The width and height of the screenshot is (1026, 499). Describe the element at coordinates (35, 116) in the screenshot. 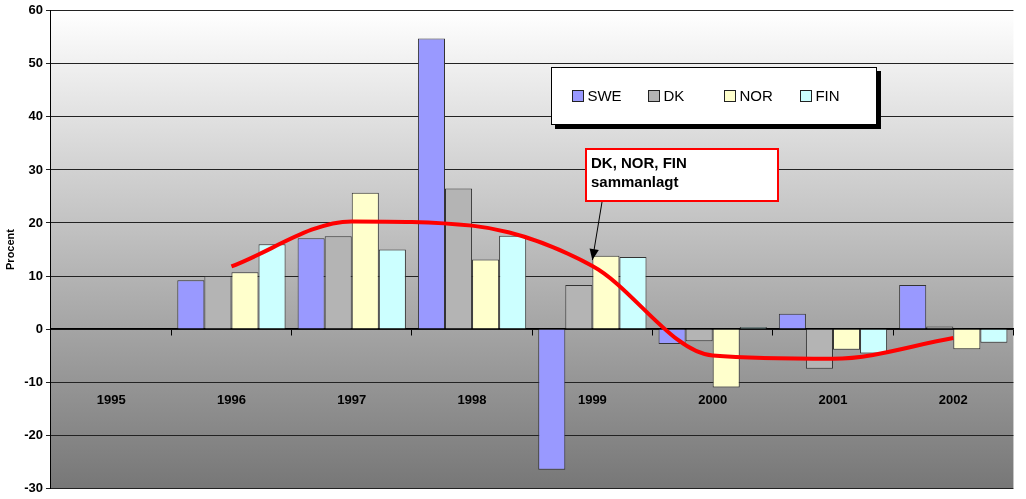

I see `y-tick-label: 40` at that location.